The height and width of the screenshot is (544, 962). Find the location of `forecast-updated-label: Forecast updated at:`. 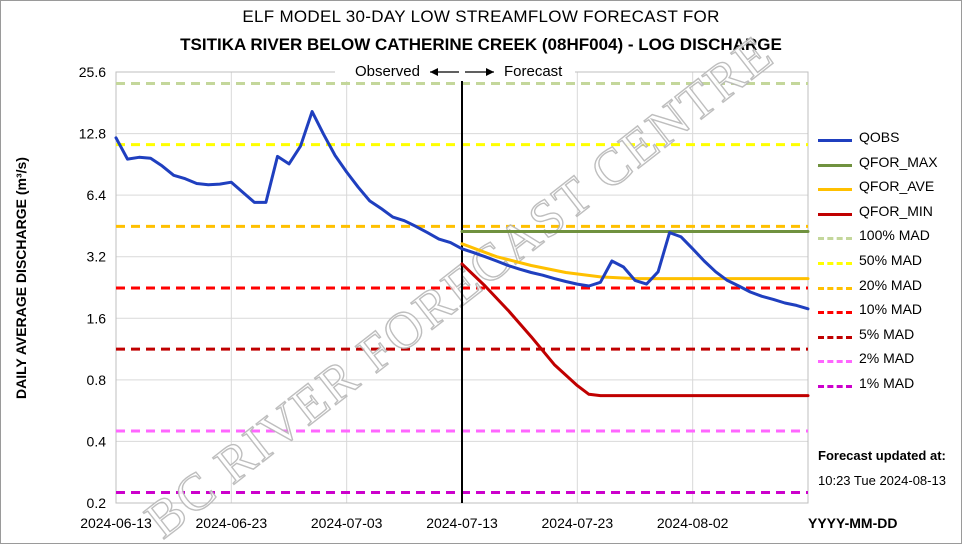

forecast-updated-label: Forecast updated at: is located at coordinates (882, 455).